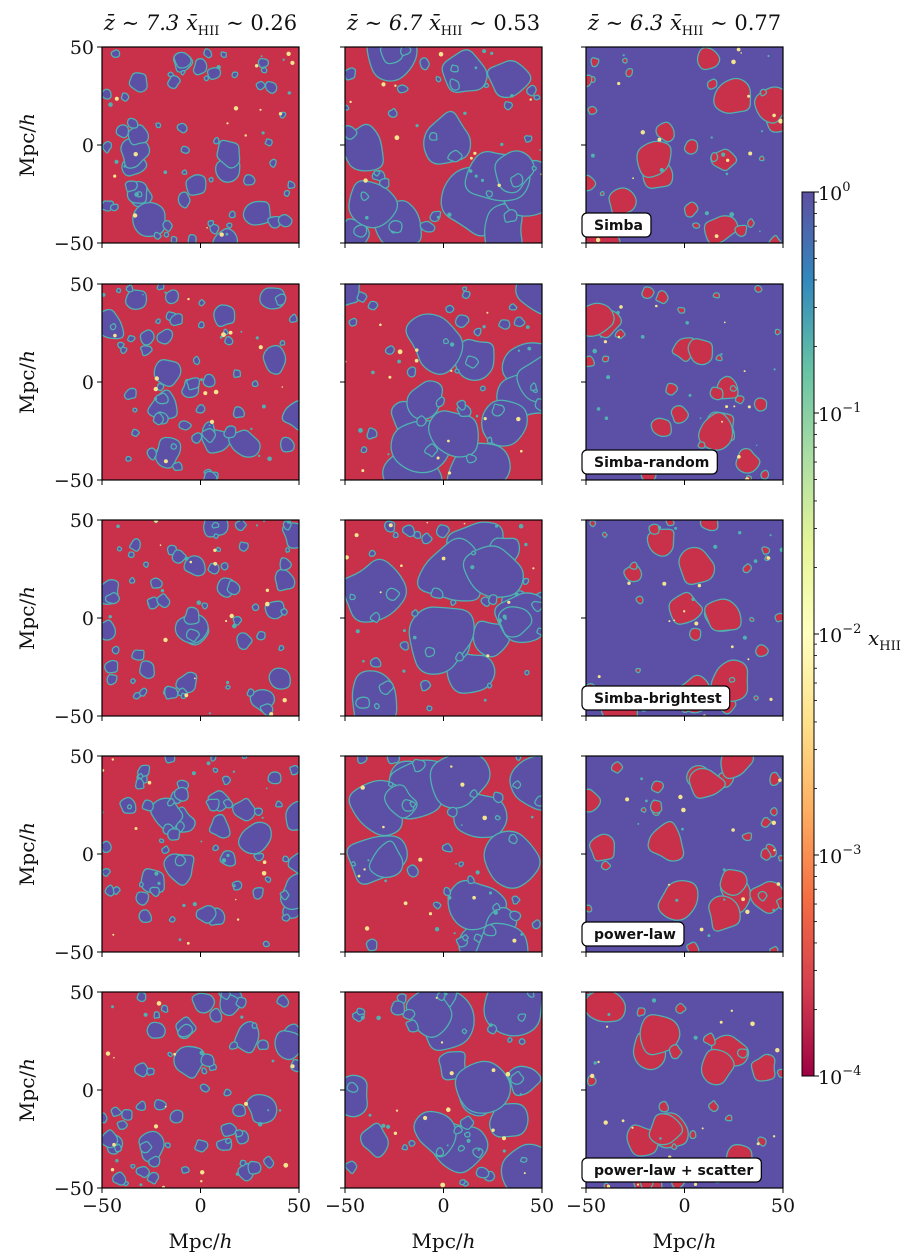 The width and height of the screenshot is (919, 1259). I want to click on y-axis-label: Mpc/h, so click(27, 618).